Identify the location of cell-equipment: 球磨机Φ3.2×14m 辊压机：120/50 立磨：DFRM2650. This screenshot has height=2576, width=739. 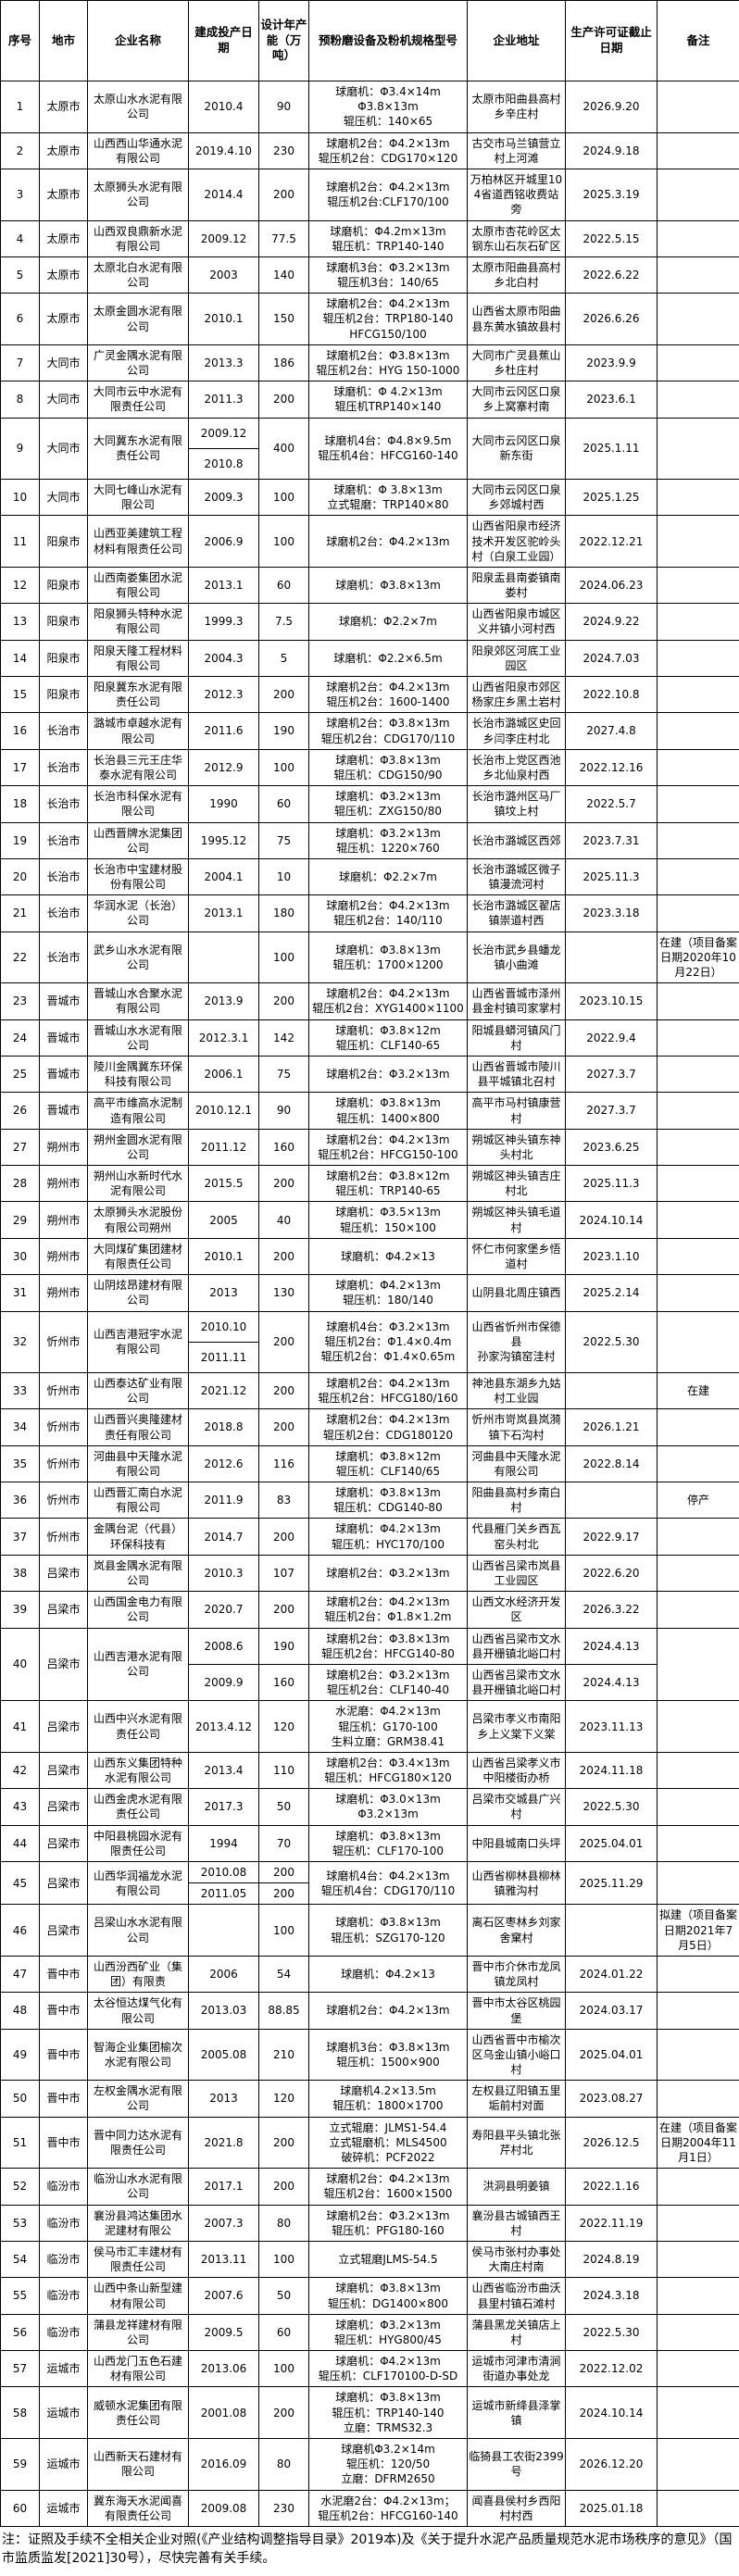
(388, 2465).